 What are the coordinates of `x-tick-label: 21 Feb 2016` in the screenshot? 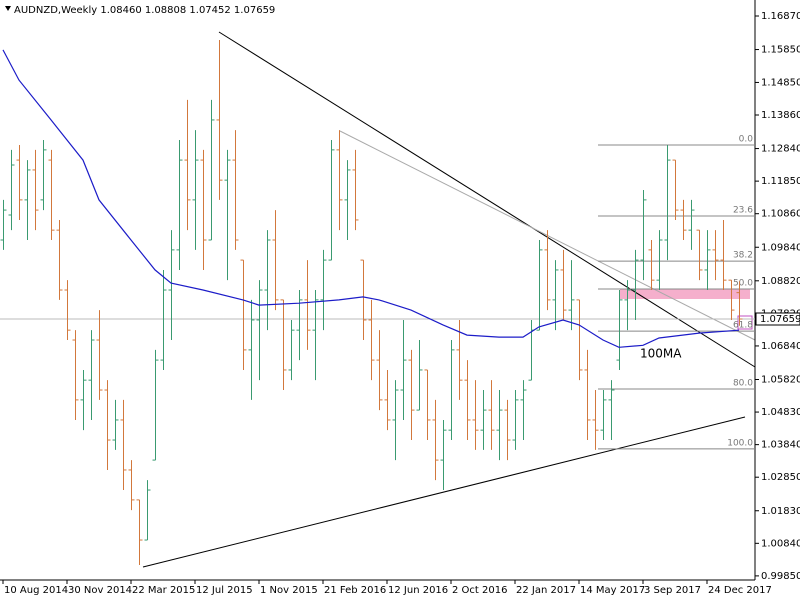 It's located at (355, 590).